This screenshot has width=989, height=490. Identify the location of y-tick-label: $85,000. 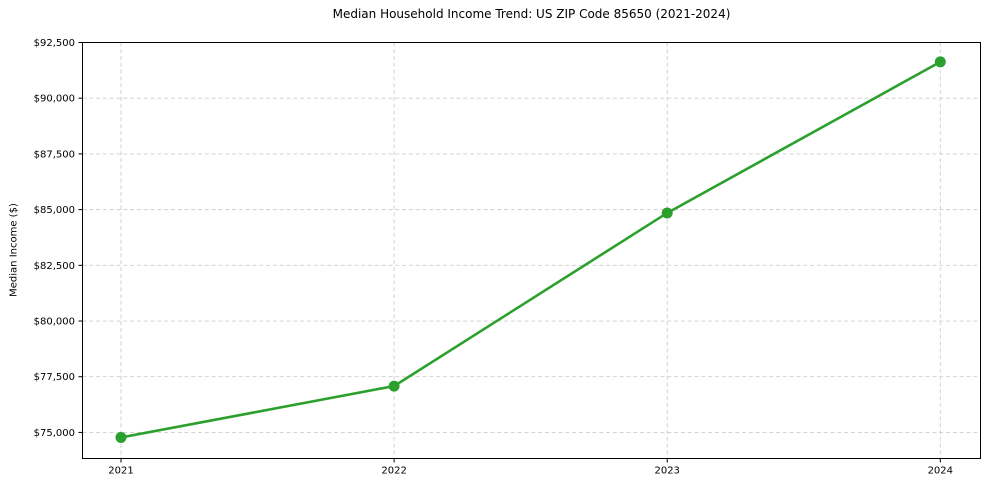
(54, 210).